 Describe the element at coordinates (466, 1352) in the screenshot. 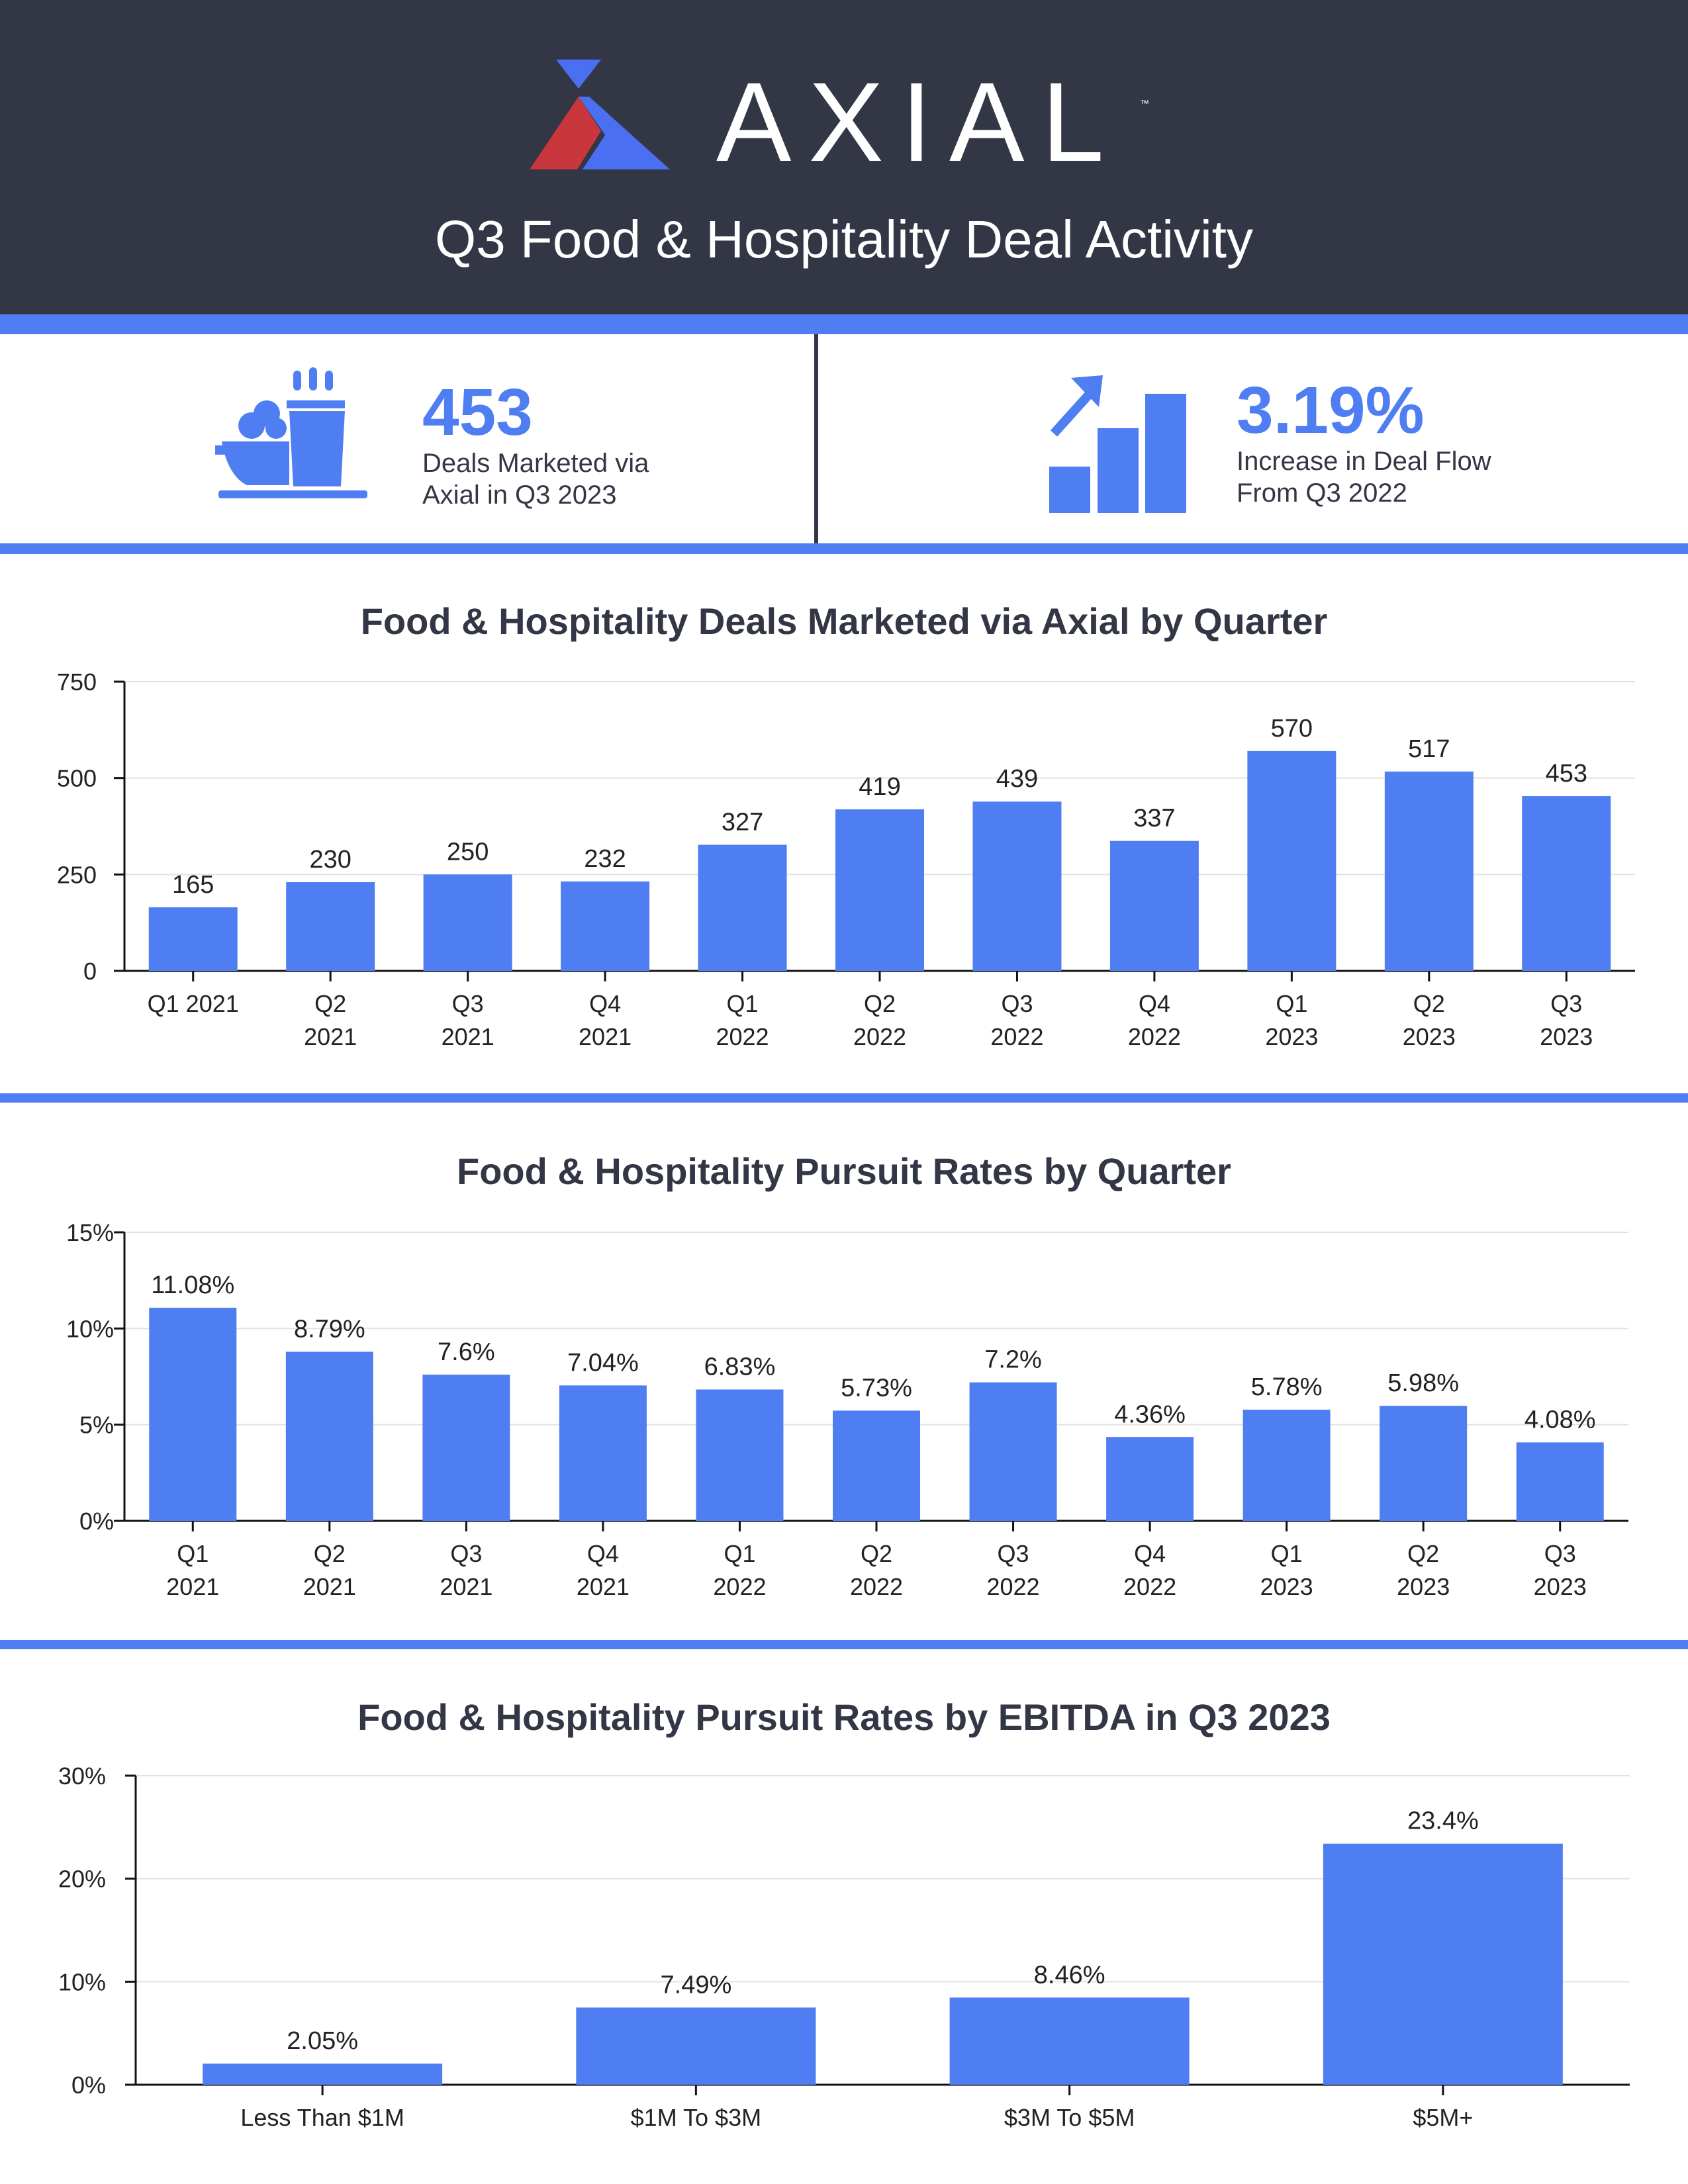

I see `data-label: 7.6%` at that location.